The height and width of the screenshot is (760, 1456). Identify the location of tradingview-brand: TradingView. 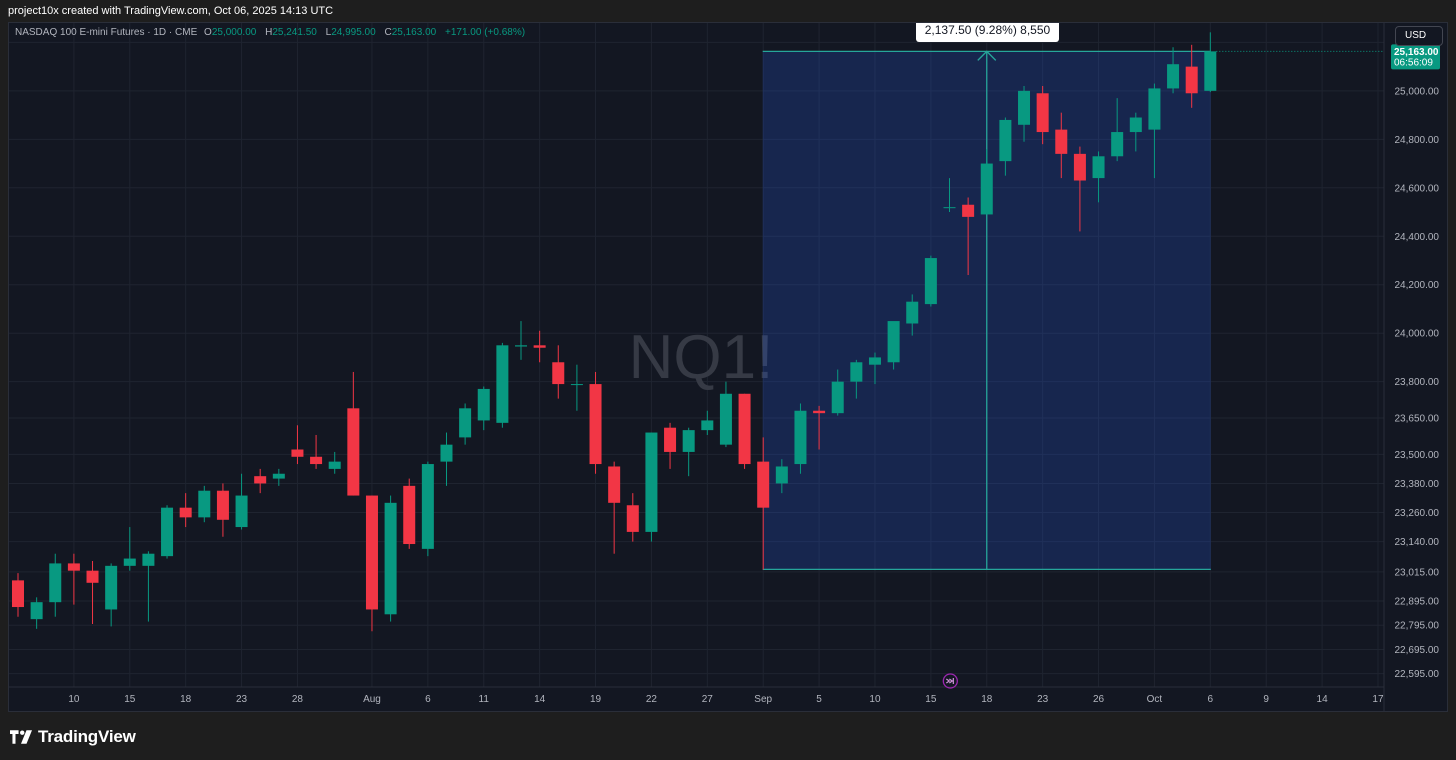
(73, 737).